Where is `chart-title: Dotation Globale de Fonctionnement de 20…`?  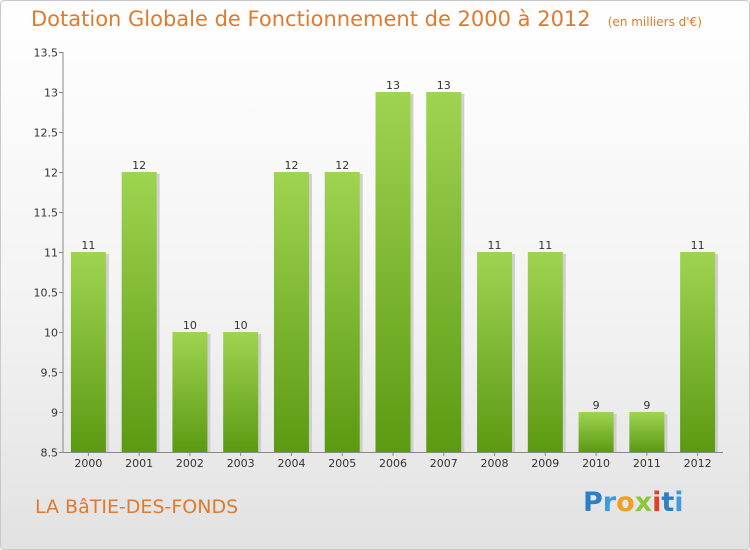
chart-title: Dotation Globale de Fonctionnement de 20… is located at coordinates (311, 19).